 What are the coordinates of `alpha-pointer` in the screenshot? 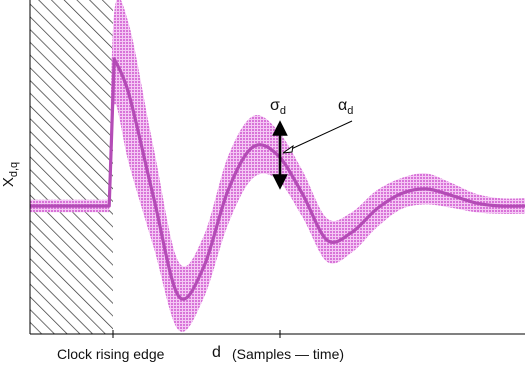 It's located at (320, 135).